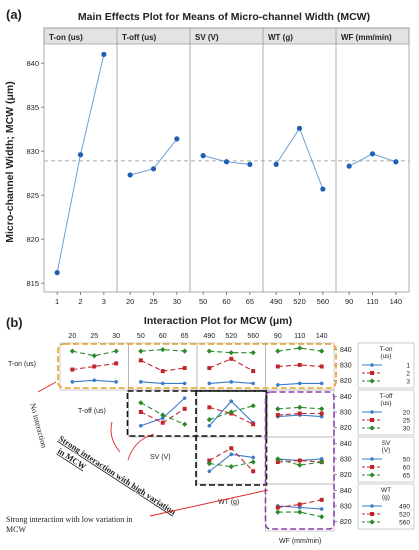  I want to click on legend-title: T-off, so click(386, 396).